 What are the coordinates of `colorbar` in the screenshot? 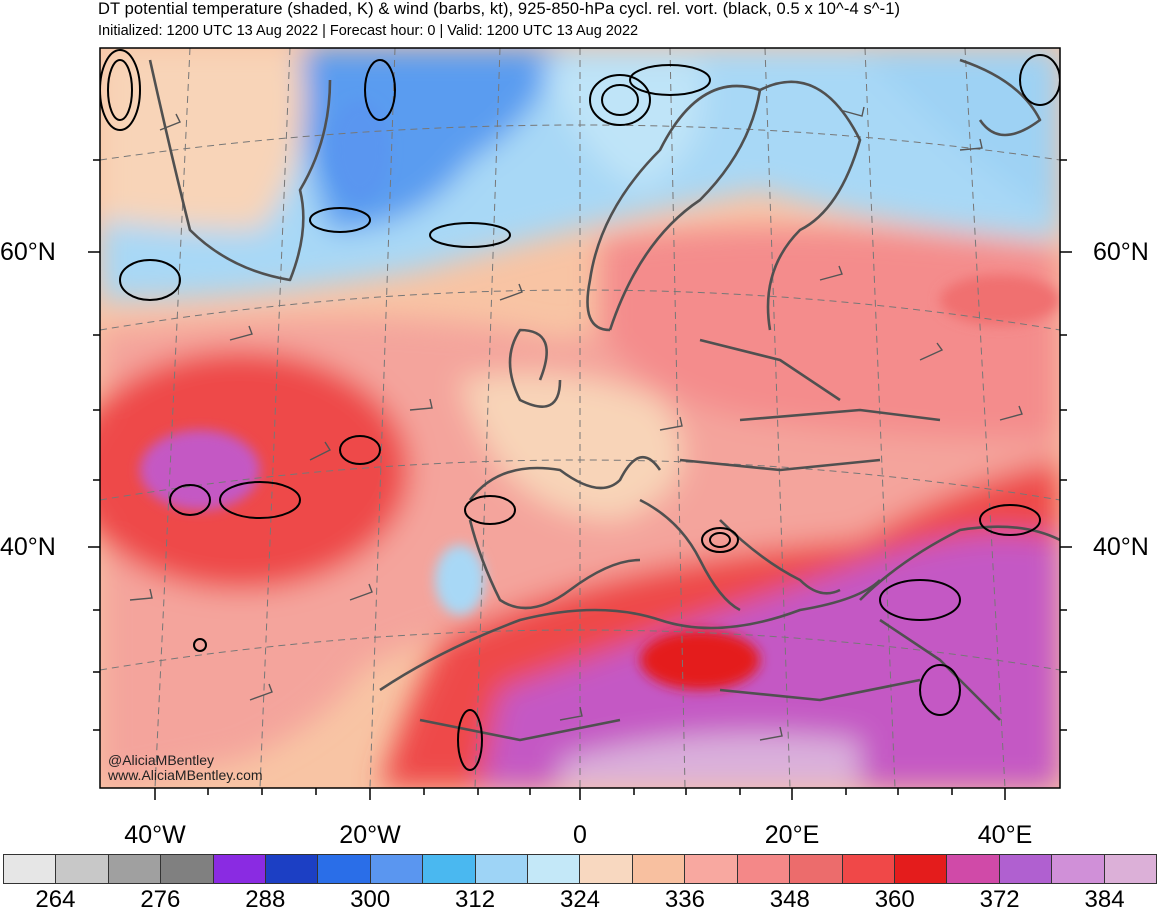 It's located at (580, 869).